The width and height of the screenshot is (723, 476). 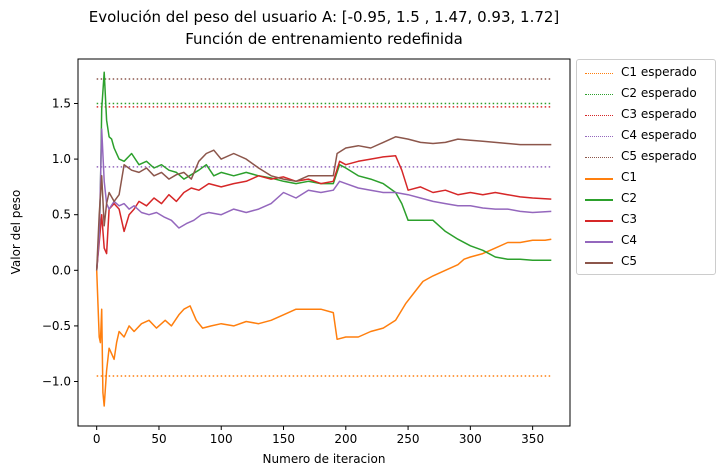 I want to click on legend-label: C2, so click(x=629, y=198).